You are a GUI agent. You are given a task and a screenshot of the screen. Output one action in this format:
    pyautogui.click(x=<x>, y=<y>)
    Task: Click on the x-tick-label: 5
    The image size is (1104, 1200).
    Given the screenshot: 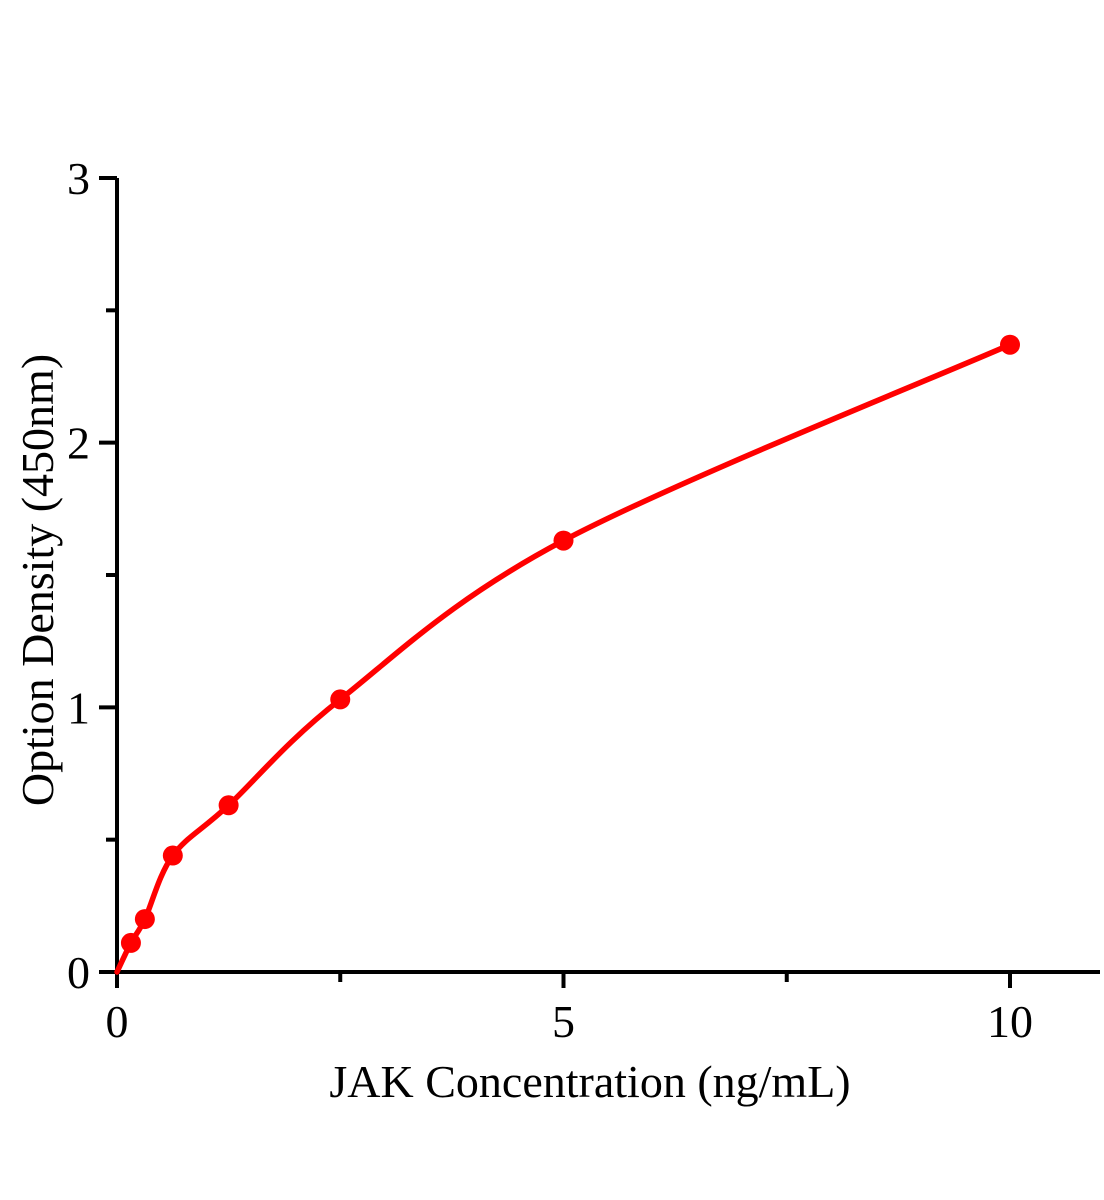 What is the action you would take?
    pyautogui.click(x=563, y=1021)
    